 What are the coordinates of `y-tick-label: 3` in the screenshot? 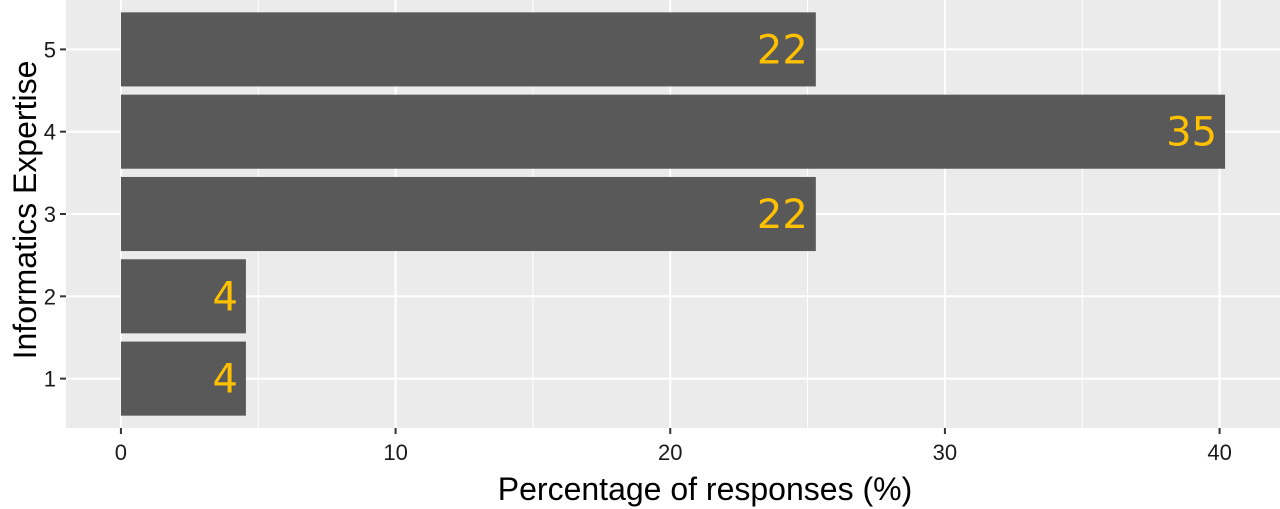 It's located at (50, 214).